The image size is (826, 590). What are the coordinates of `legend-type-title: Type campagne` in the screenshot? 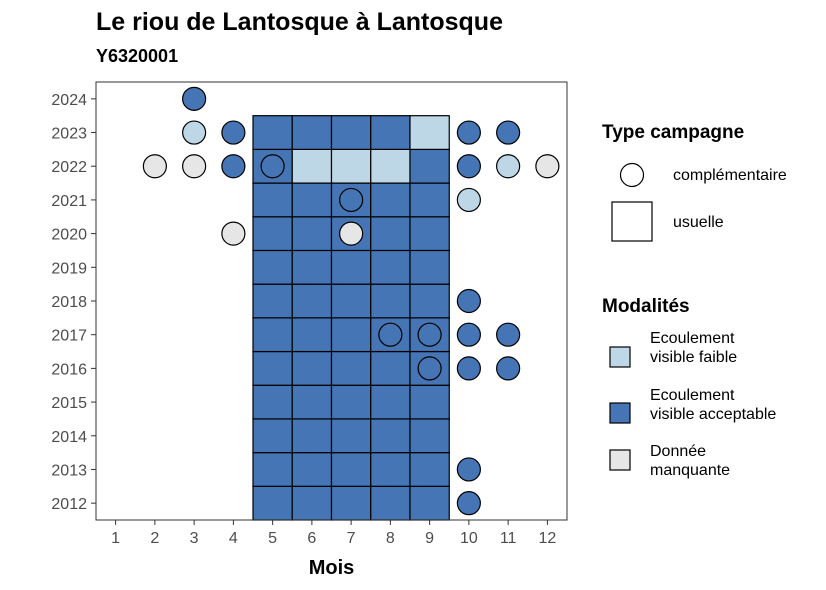 It's located at (673, 132).